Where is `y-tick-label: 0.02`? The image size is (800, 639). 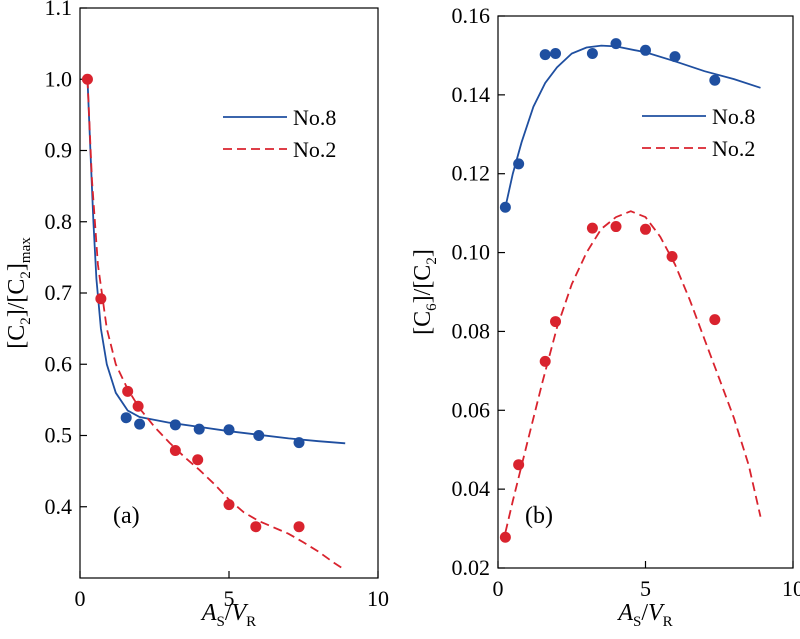
y-tick-label: 0.02 is located at coordinates (471, 567).